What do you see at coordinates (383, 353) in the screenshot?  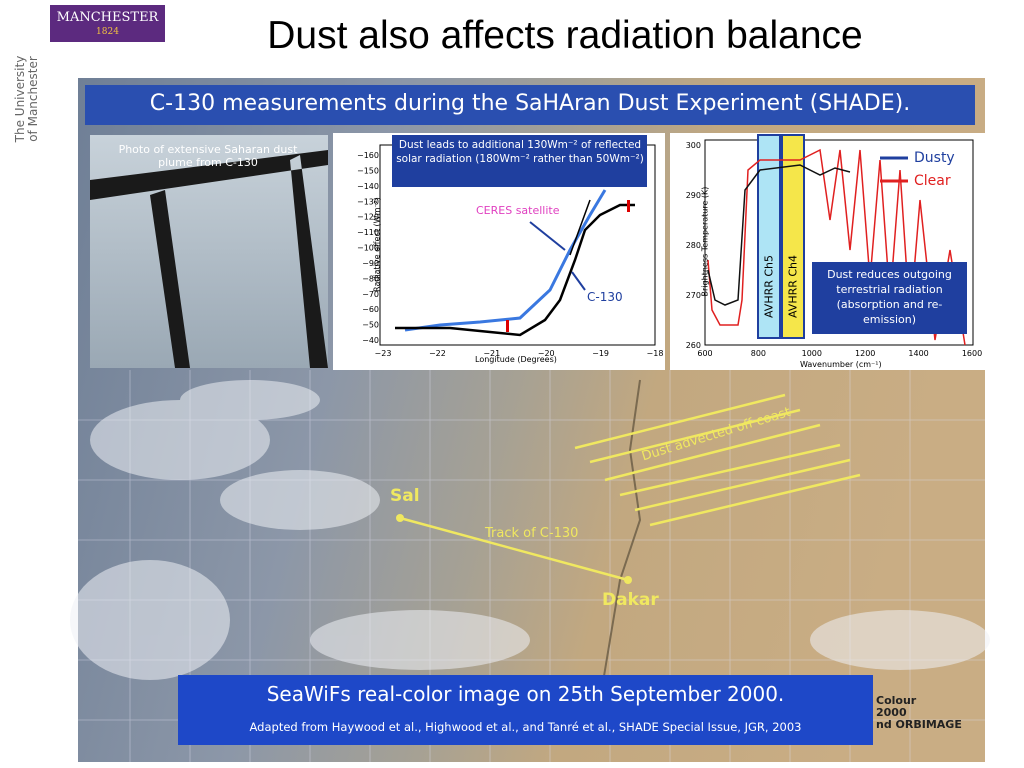 I see `x-tick-label: −23` at bounding box center [383, 353].